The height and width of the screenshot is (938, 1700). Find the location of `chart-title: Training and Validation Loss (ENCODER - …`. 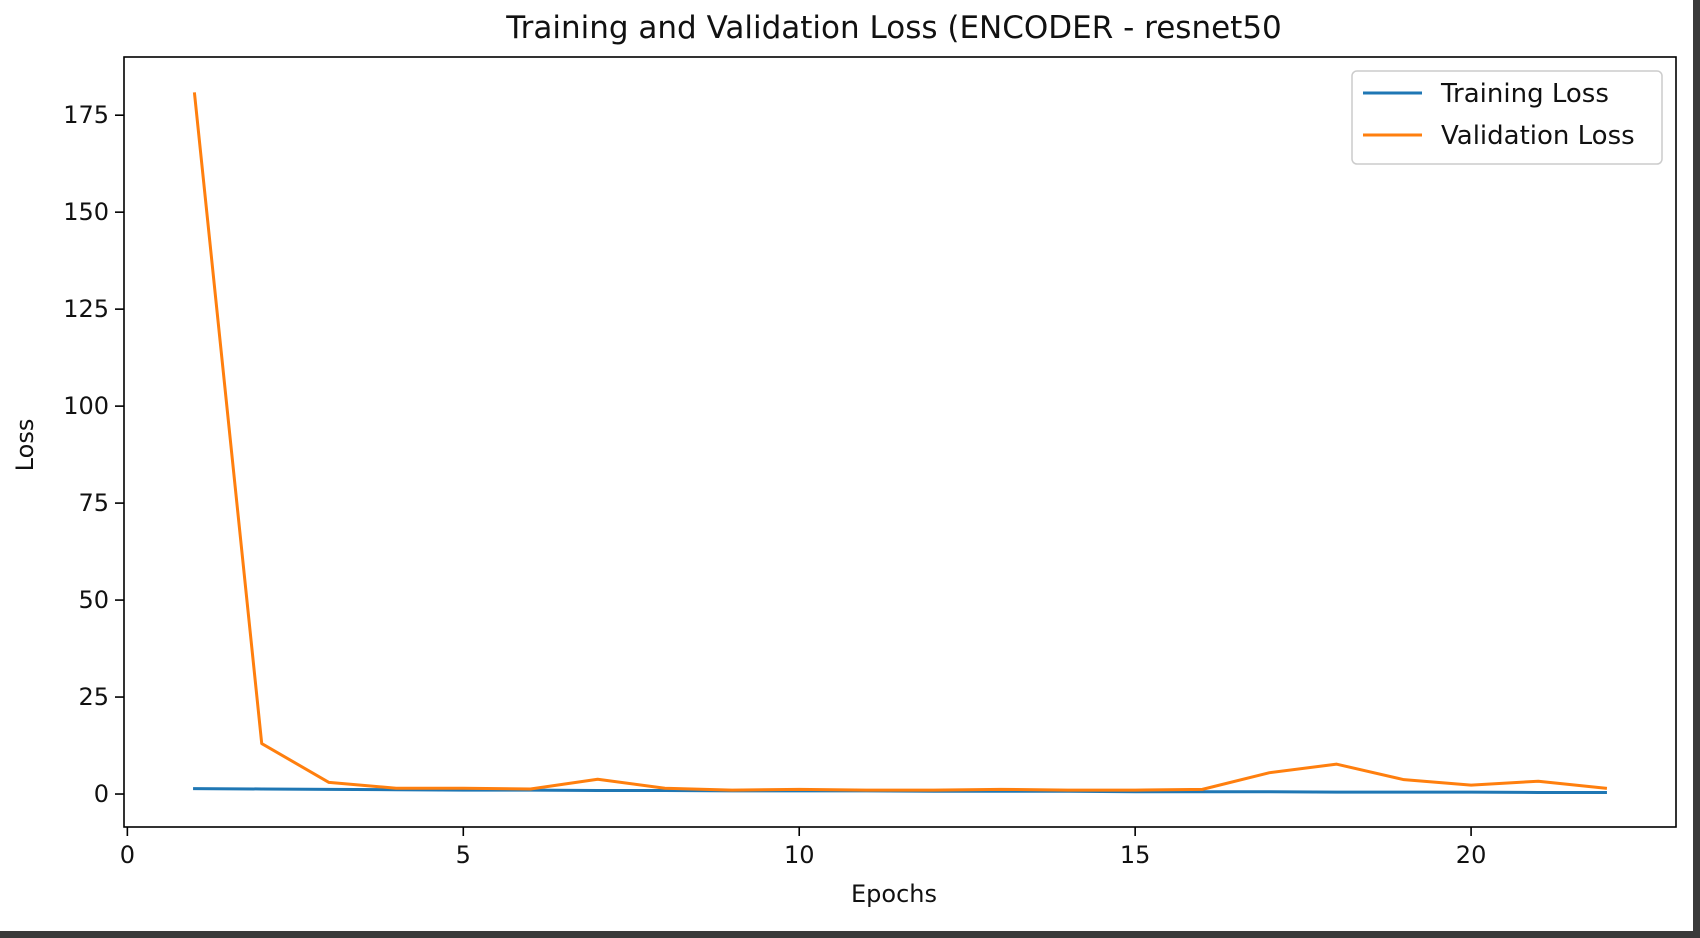

chart-title: Training and Validation Loss (ENCODER - … is located at coordinates (893, 28).